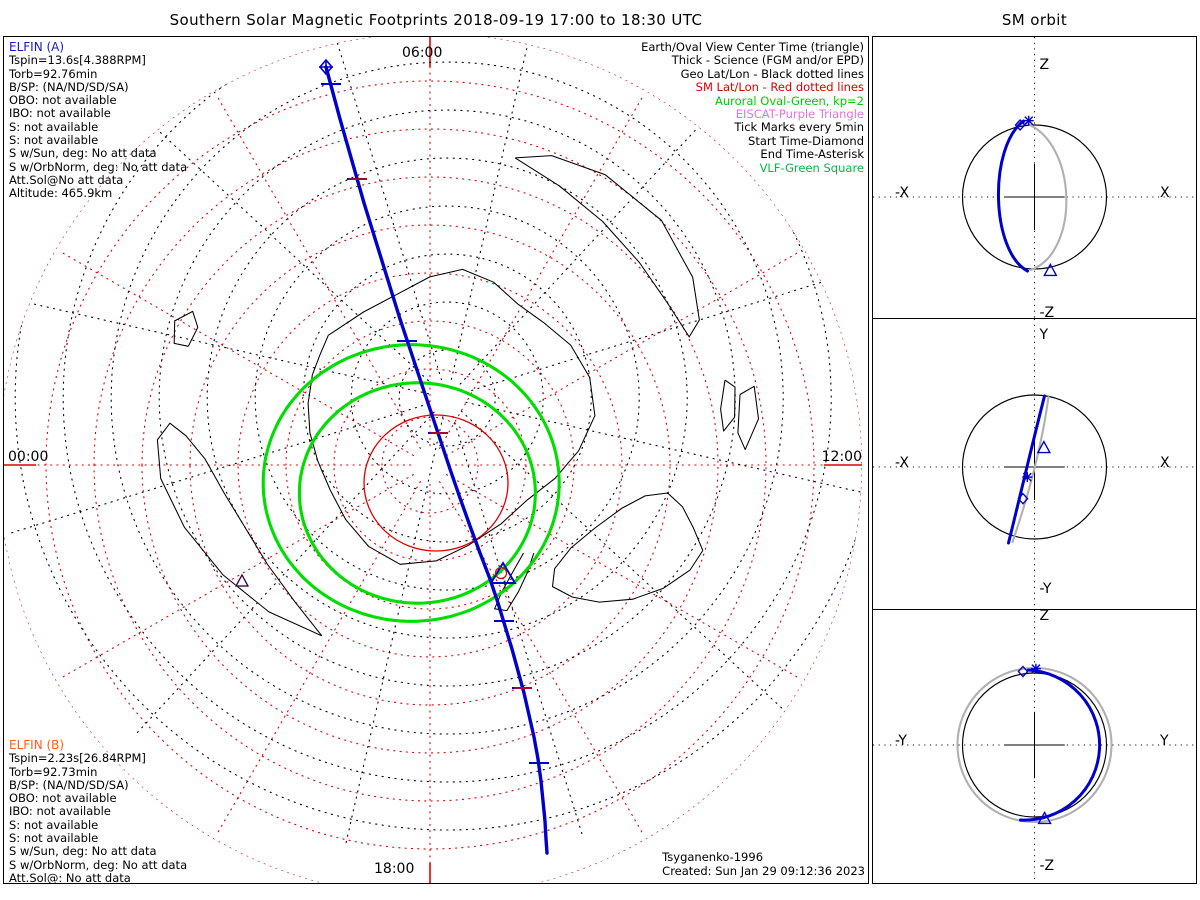 This screenshot has height=900, width=1200. I want to click on sm-orbit-xy-plot, so click(1034, 464).